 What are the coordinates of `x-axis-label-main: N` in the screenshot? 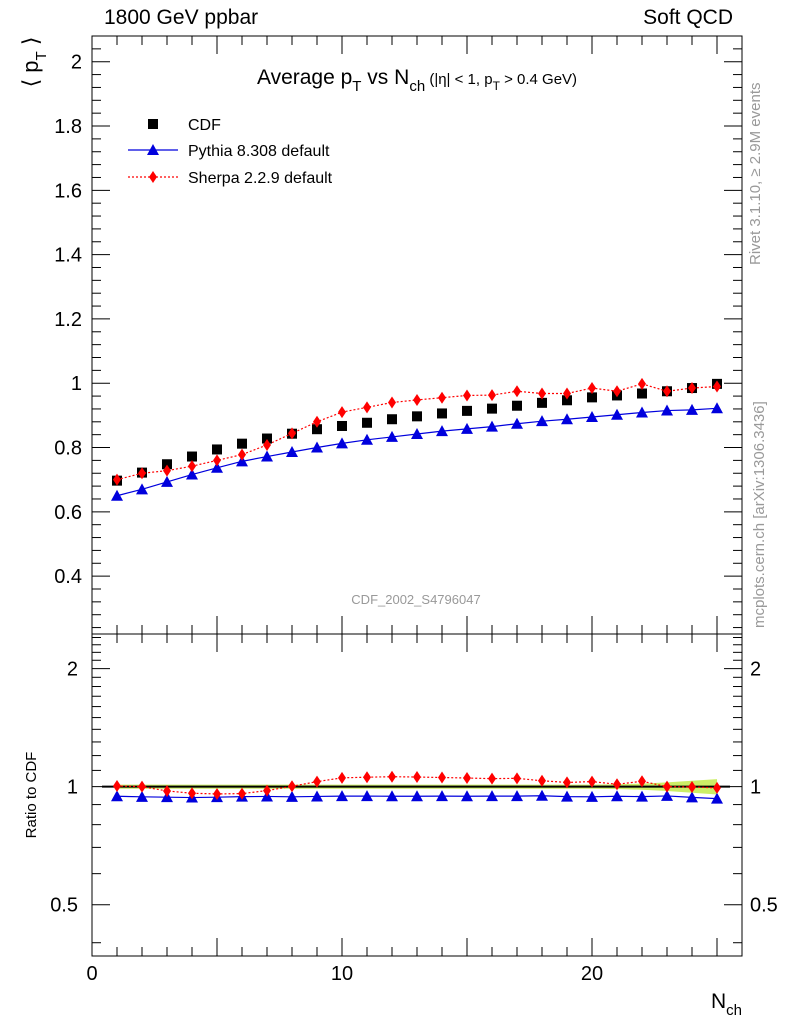 It's located at (718, 1001).